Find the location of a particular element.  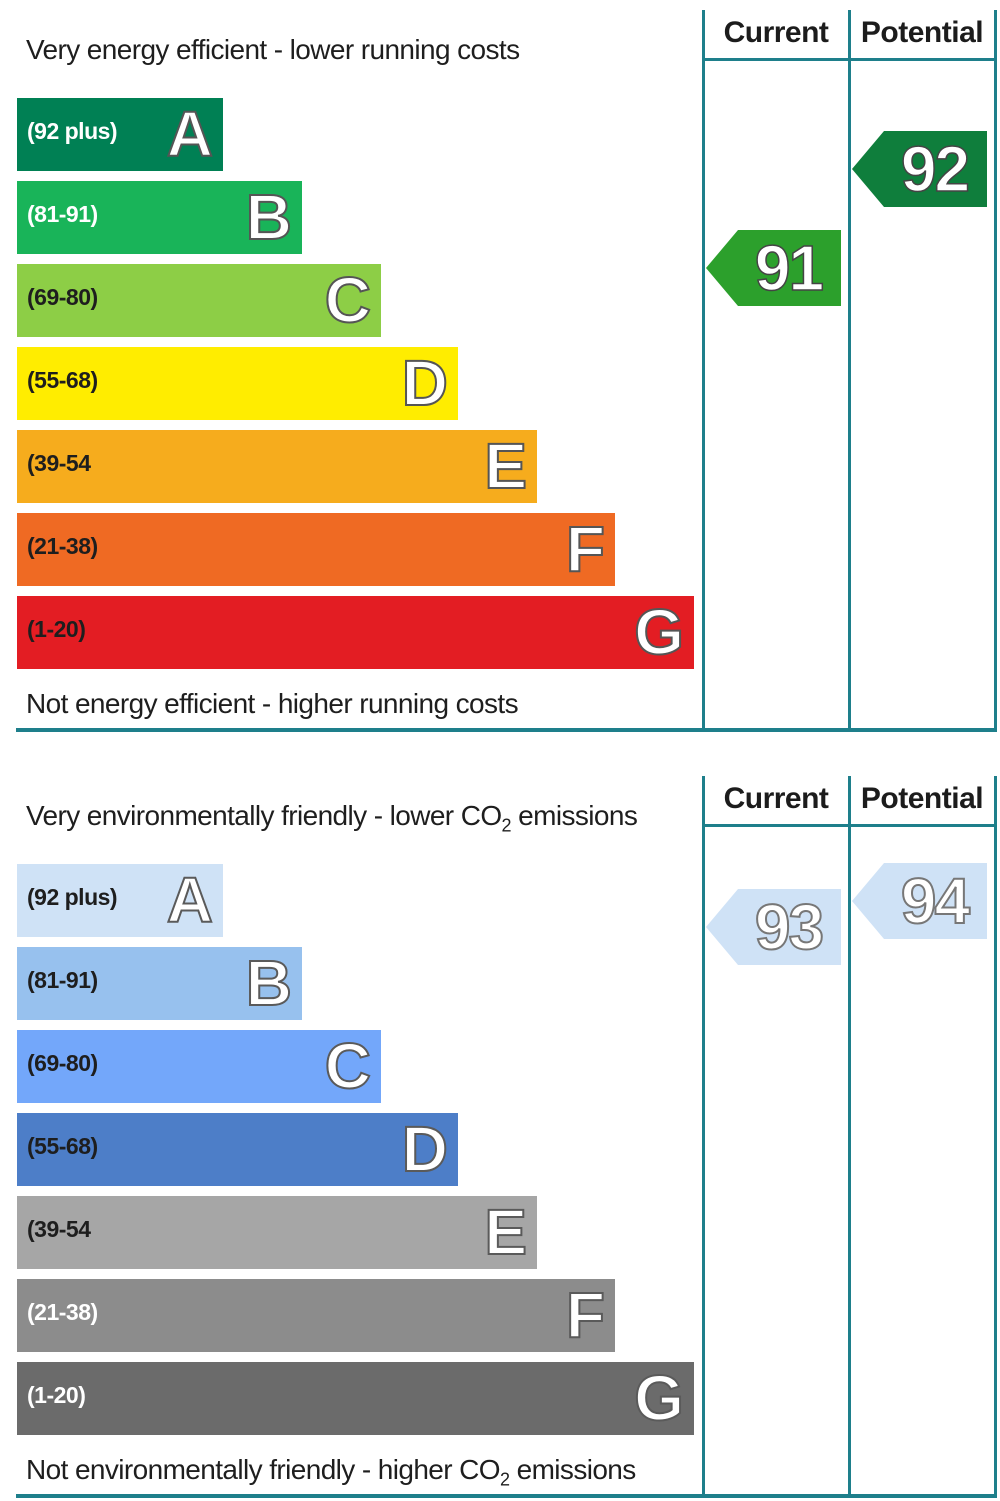

current-rating-arrow: 93 is located at coordinates (773, 926).